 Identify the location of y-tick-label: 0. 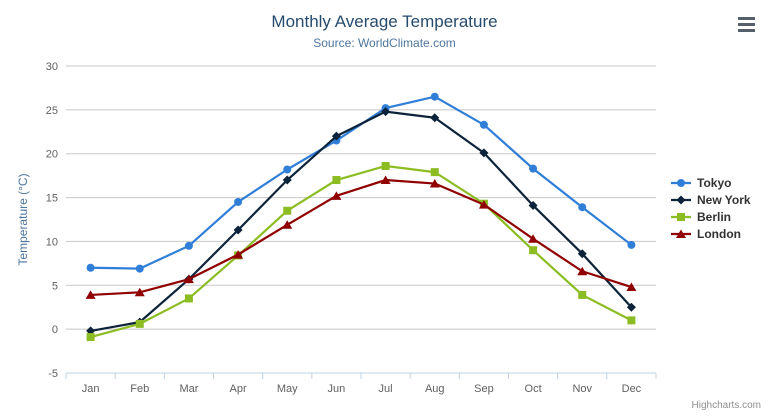
(55, 330).